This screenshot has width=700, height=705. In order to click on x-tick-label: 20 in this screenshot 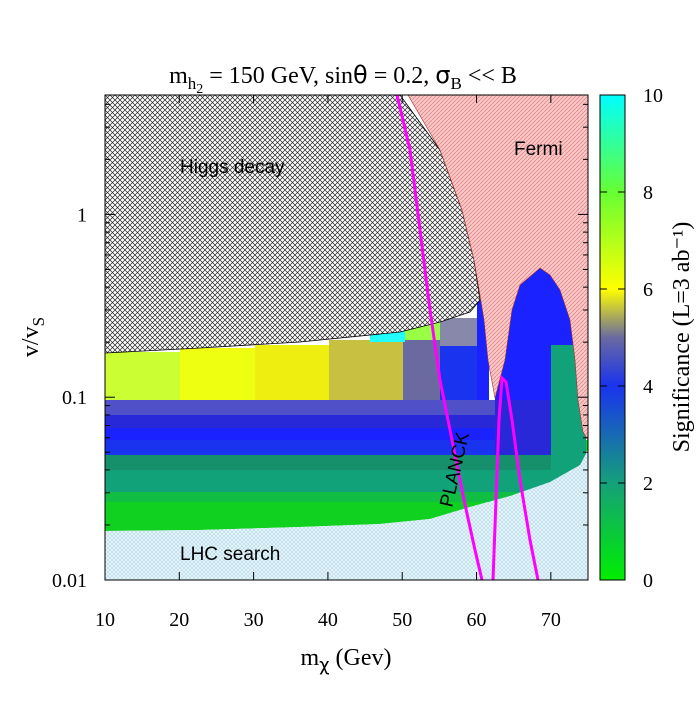, I will do `click(179, 620)`.